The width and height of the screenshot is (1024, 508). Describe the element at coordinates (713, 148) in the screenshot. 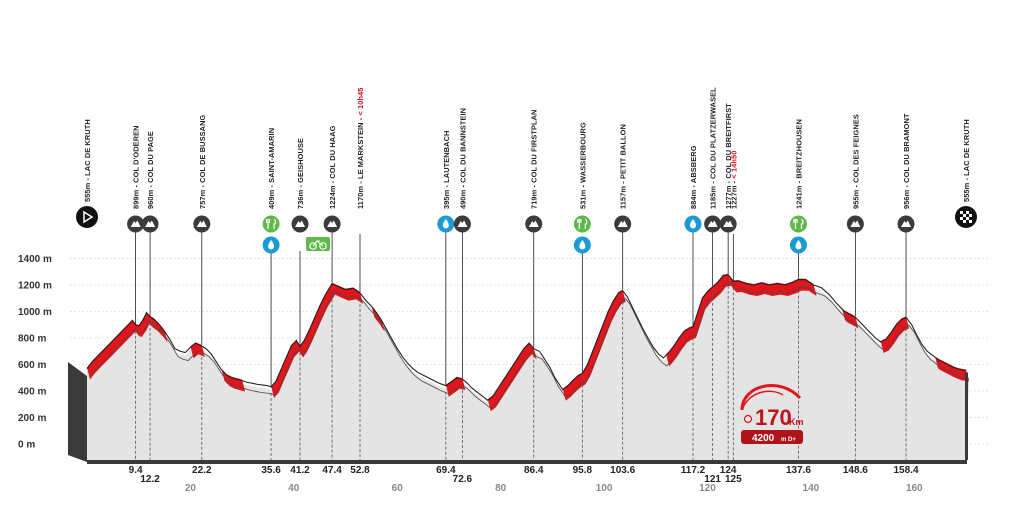

I see `waypoint-name: 1185m - COL DU PLATZERWASEL` at that location.